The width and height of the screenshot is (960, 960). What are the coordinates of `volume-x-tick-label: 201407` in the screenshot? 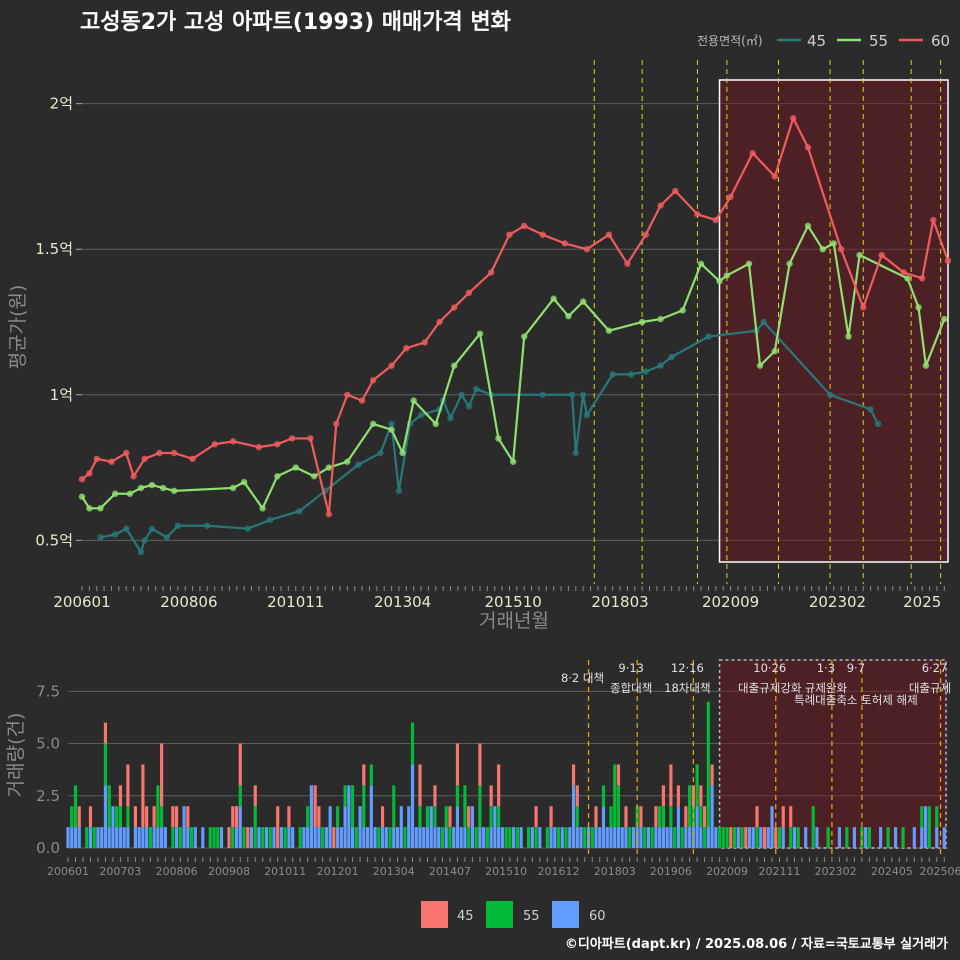 It's located at (450, 871).